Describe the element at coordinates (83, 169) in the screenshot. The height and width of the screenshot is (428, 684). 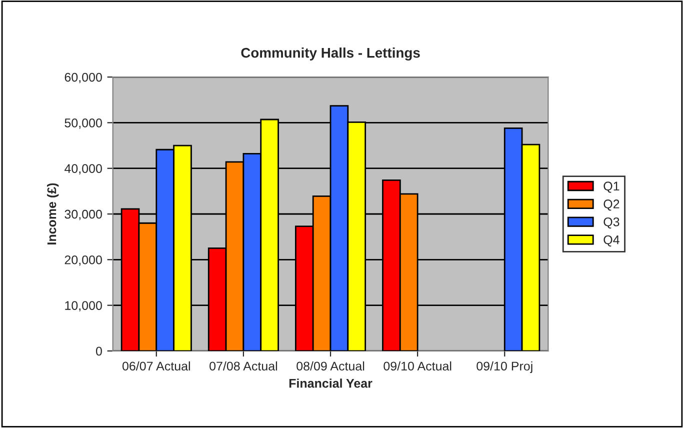
I see `y-tick-label: 40,000` at that location.